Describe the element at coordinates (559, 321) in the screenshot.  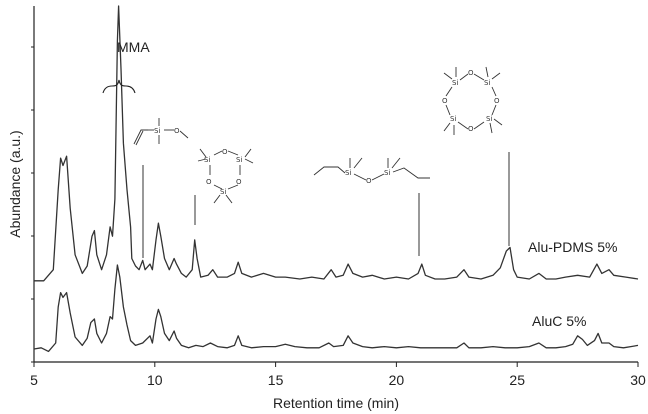
I see `series-label-aluc: AluC 5%` at that location.